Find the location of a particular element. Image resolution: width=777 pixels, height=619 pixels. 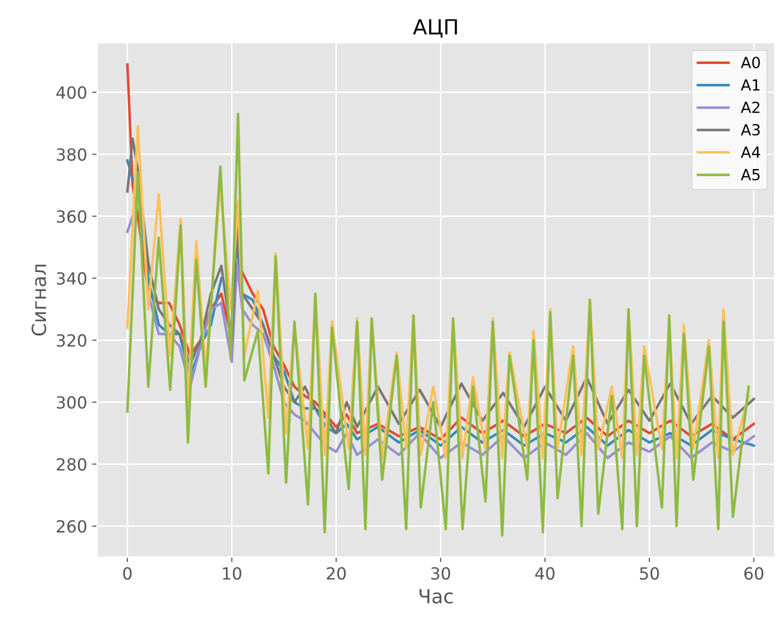

legend-label: A1 is located at coordinates (750, 84).